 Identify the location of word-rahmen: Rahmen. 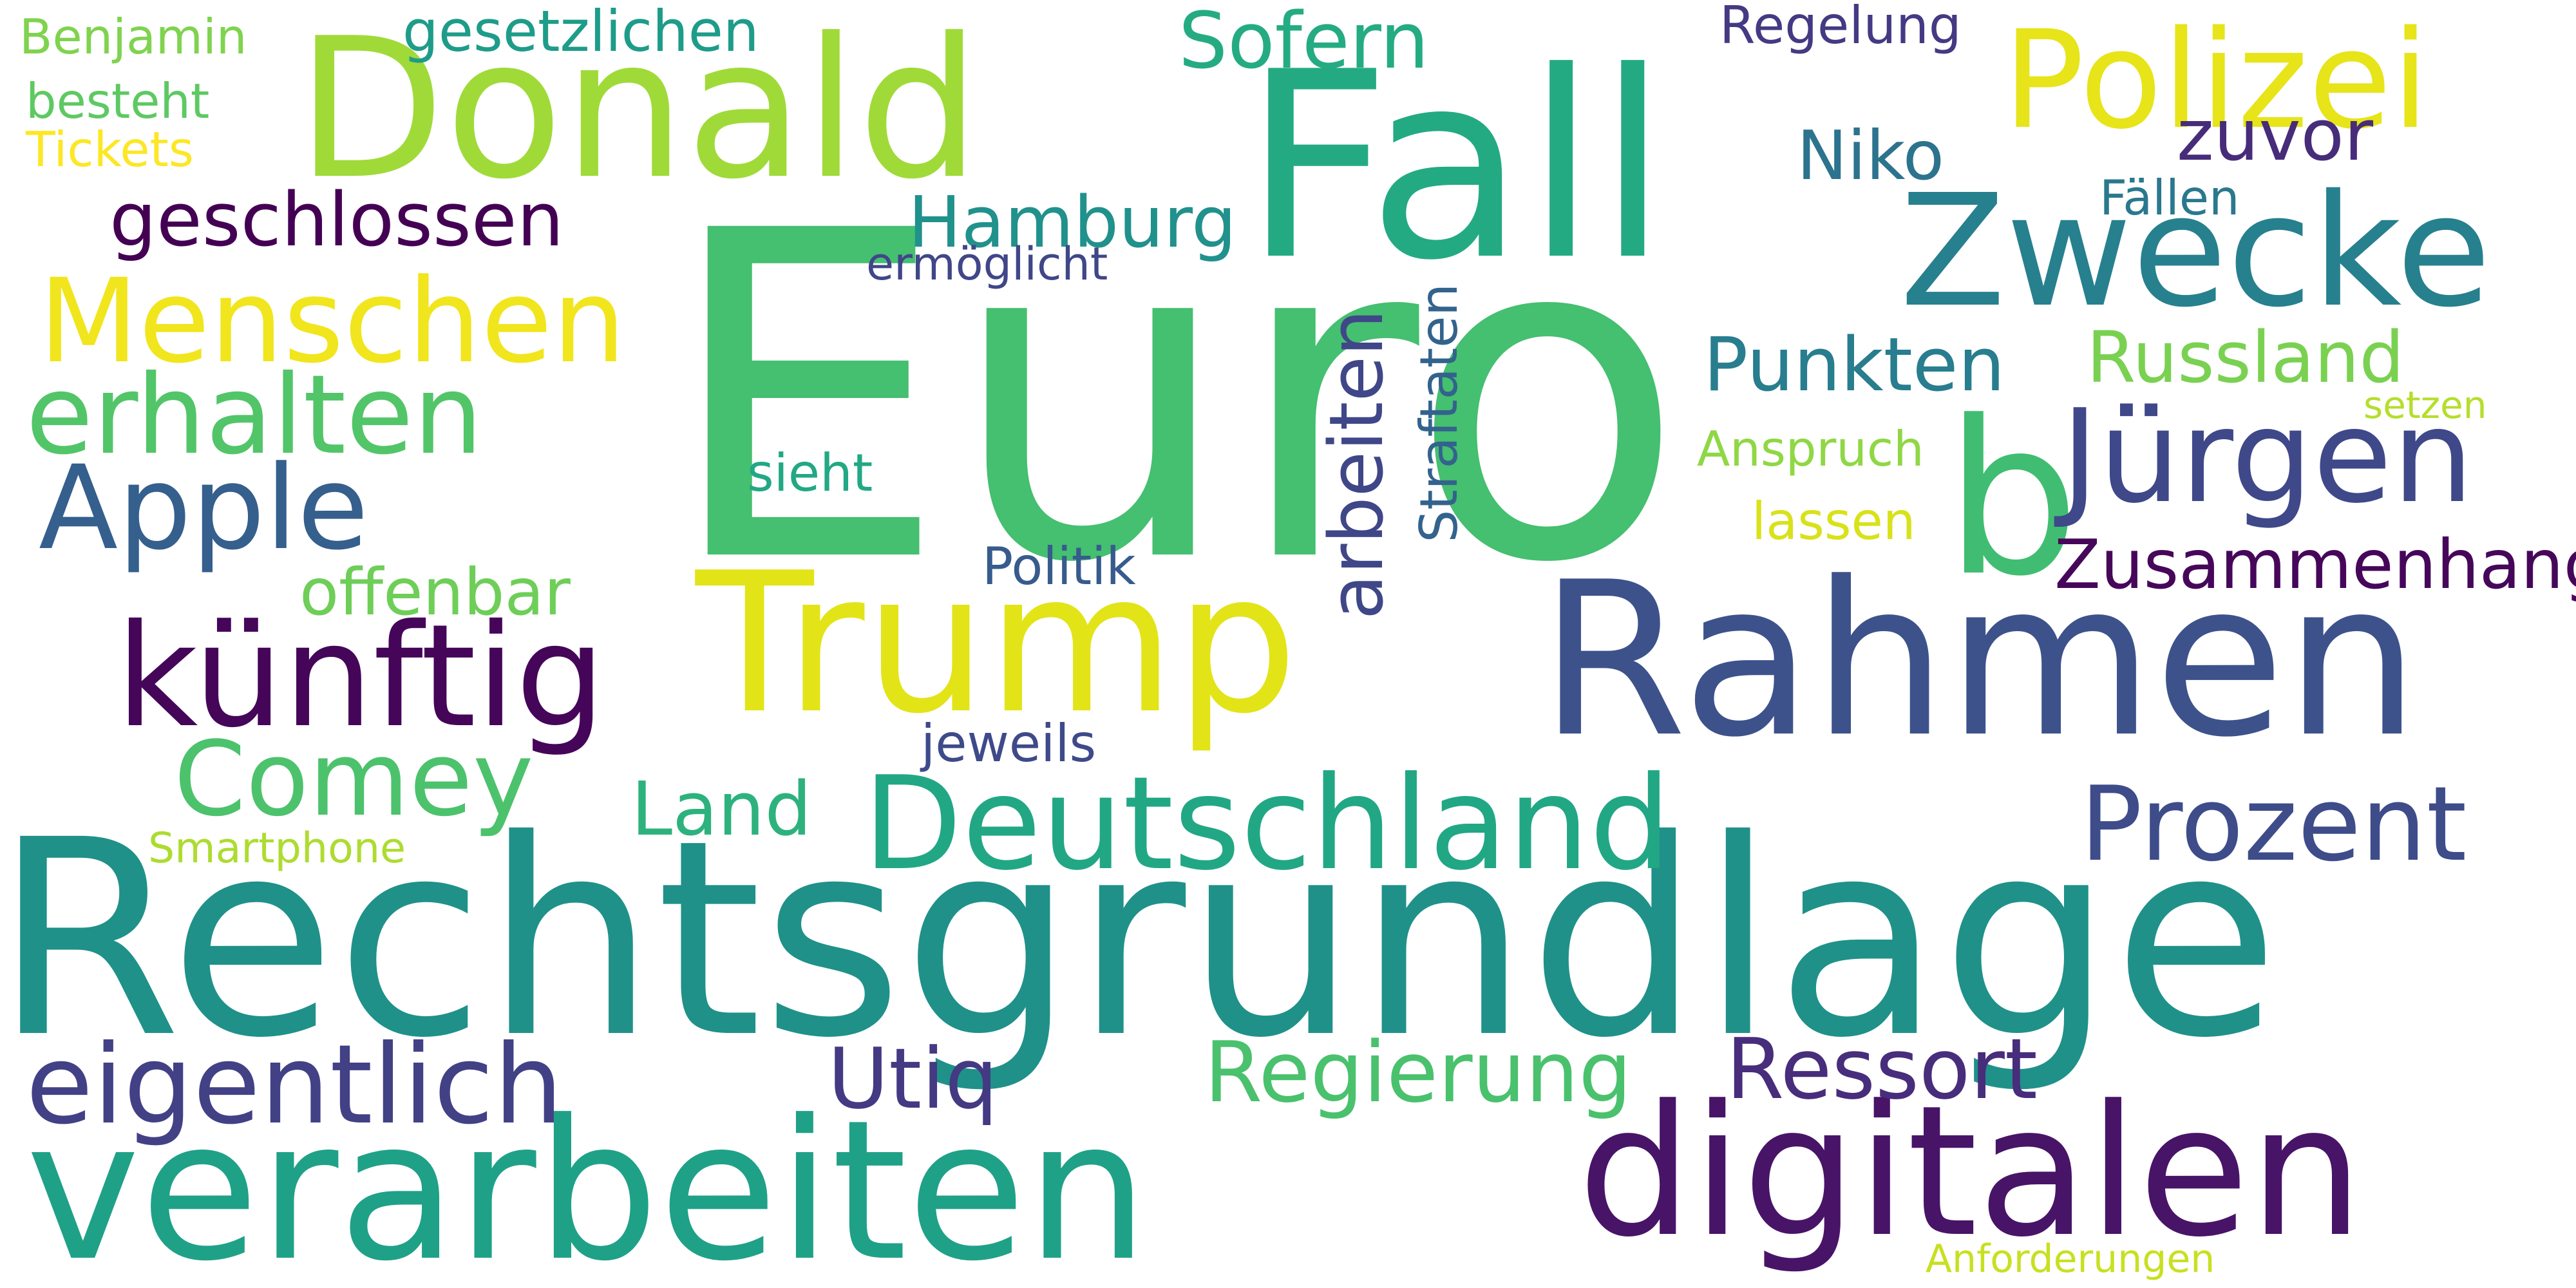
(1979, 660).